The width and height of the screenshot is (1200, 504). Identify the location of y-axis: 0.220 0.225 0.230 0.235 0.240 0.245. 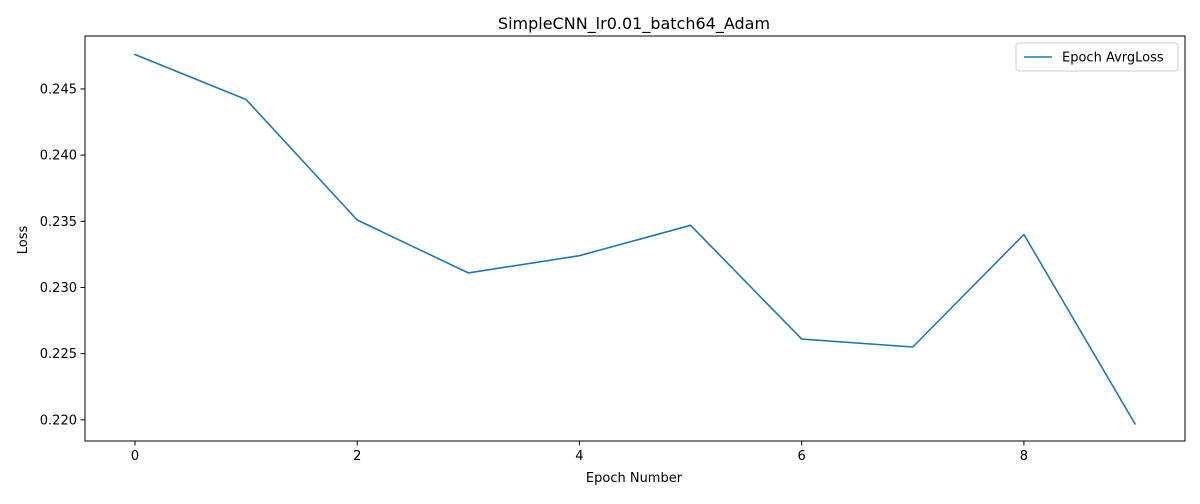
(62, 255).